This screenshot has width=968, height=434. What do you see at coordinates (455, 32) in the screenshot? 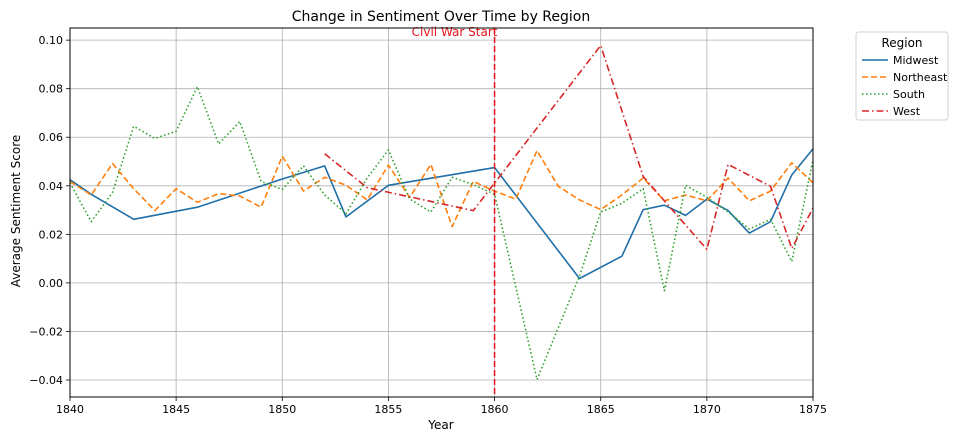
I see `civil-war-start-label: Civil War Start` at bounding box center [455, 32].